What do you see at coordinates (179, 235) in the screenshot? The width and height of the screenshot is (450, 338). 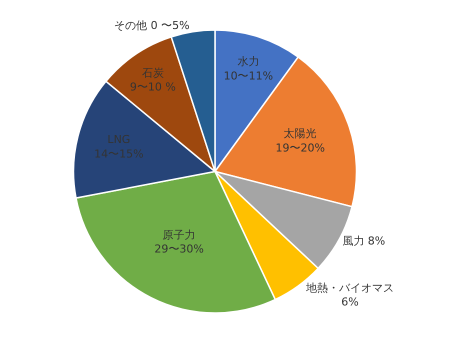 I see `slice-label: 原子力` at bounding box center [179, 235].